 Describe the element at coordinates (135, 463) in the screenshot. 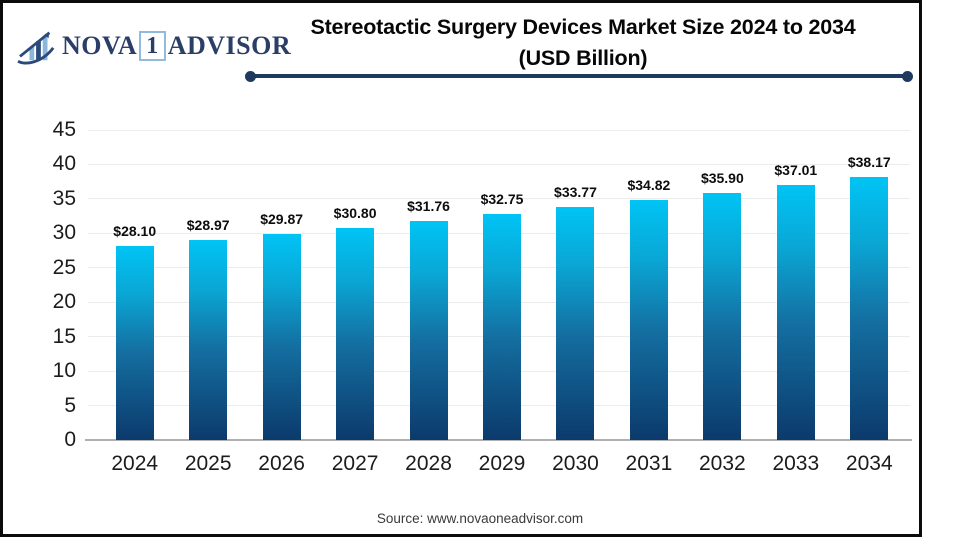

I see `x-tick-label: 2024` at that location.